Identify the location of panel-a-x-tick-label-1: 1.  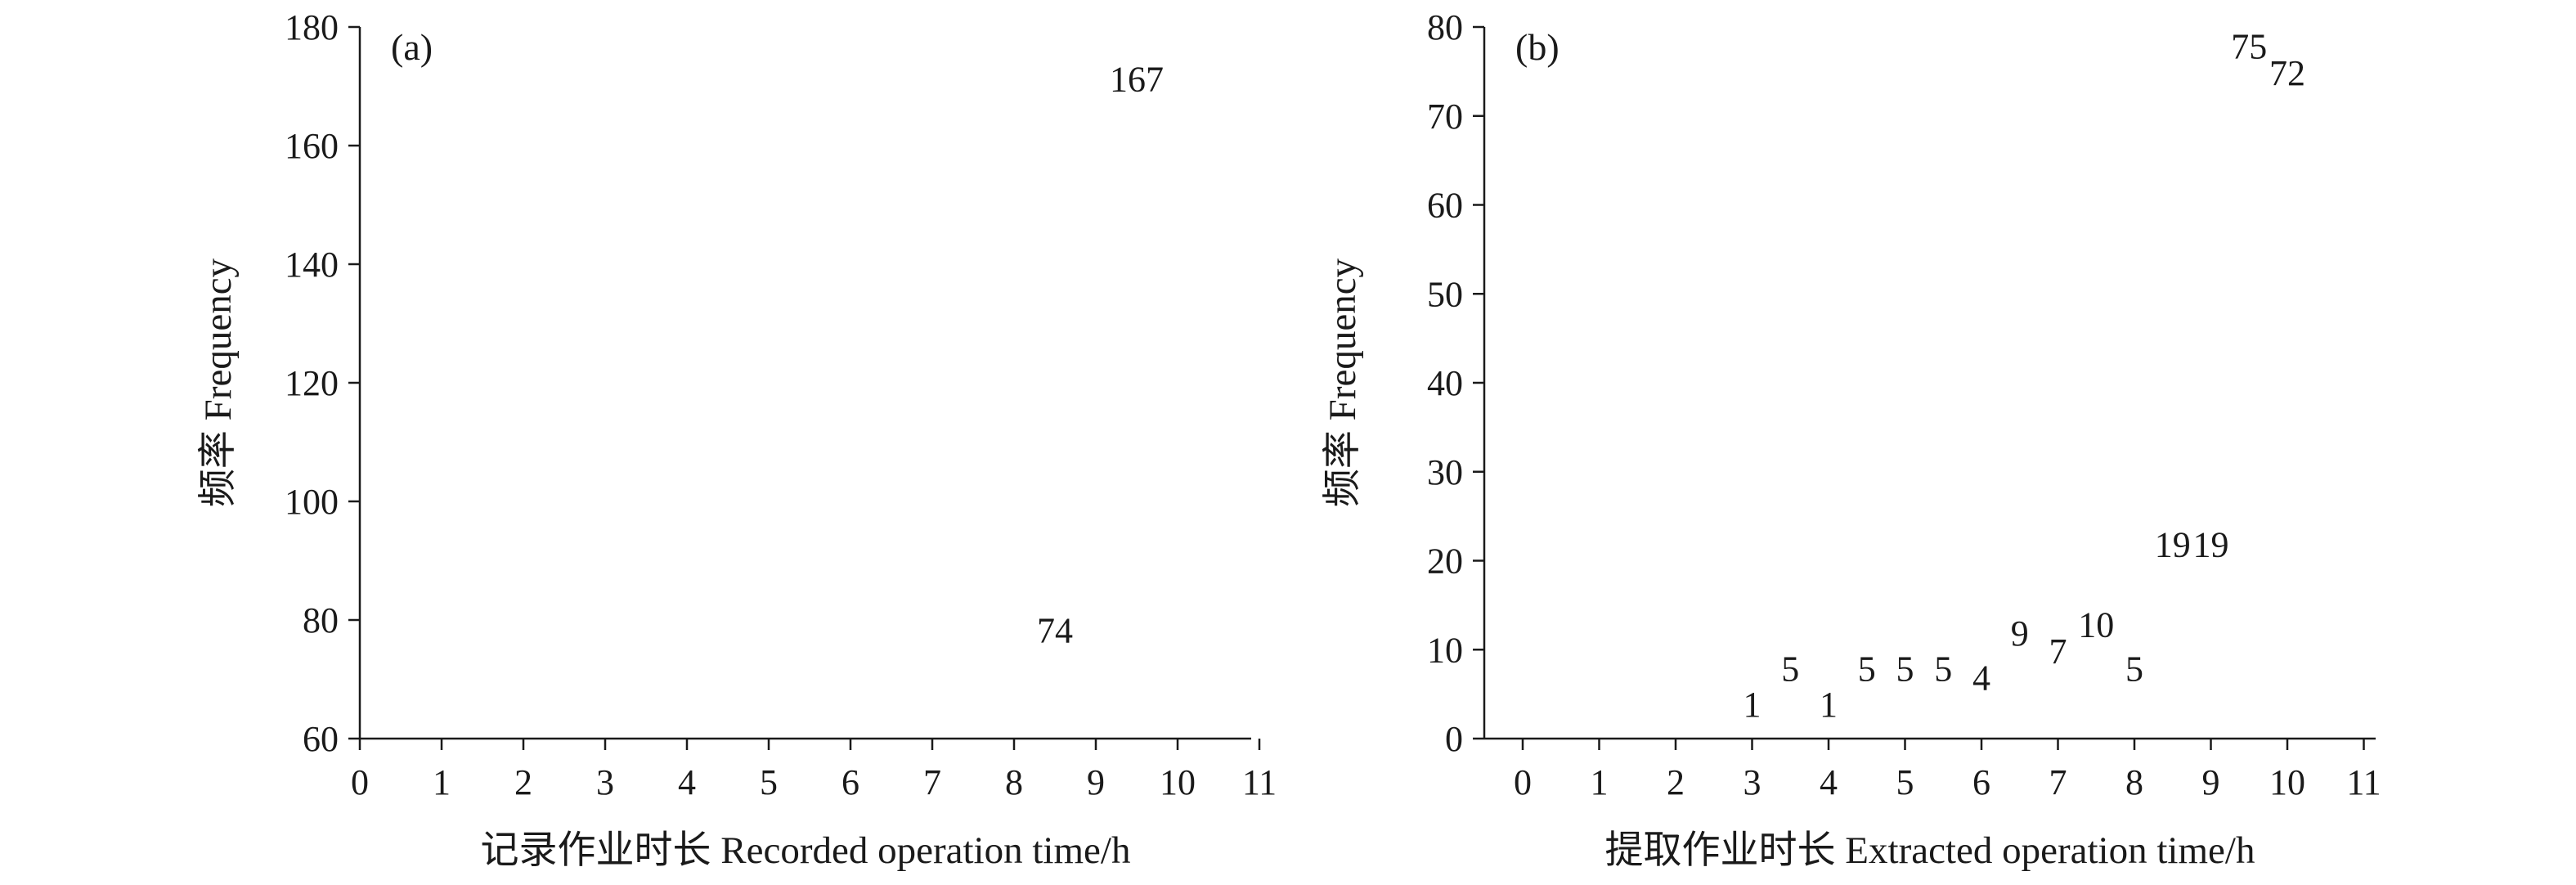
(442, 782).